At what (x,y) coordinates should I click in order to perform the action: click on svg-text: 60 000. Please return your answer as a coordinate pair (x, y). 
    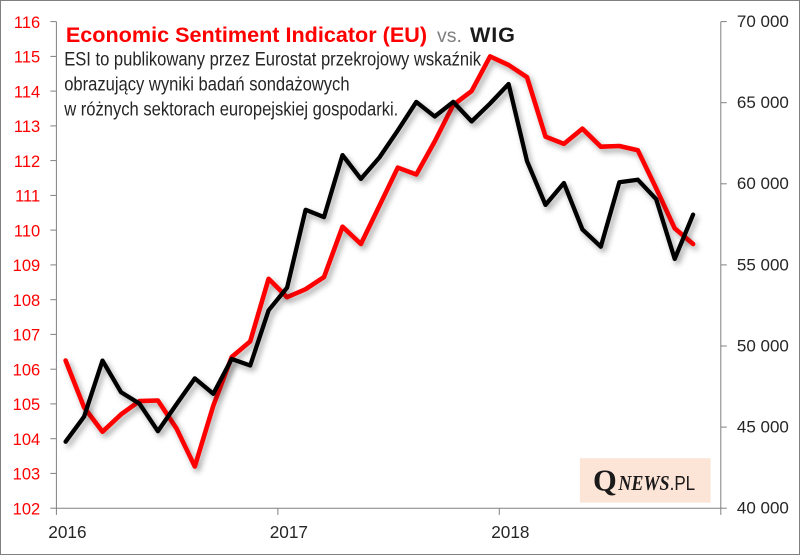
    Looking at the image, I should click on (763, 183).